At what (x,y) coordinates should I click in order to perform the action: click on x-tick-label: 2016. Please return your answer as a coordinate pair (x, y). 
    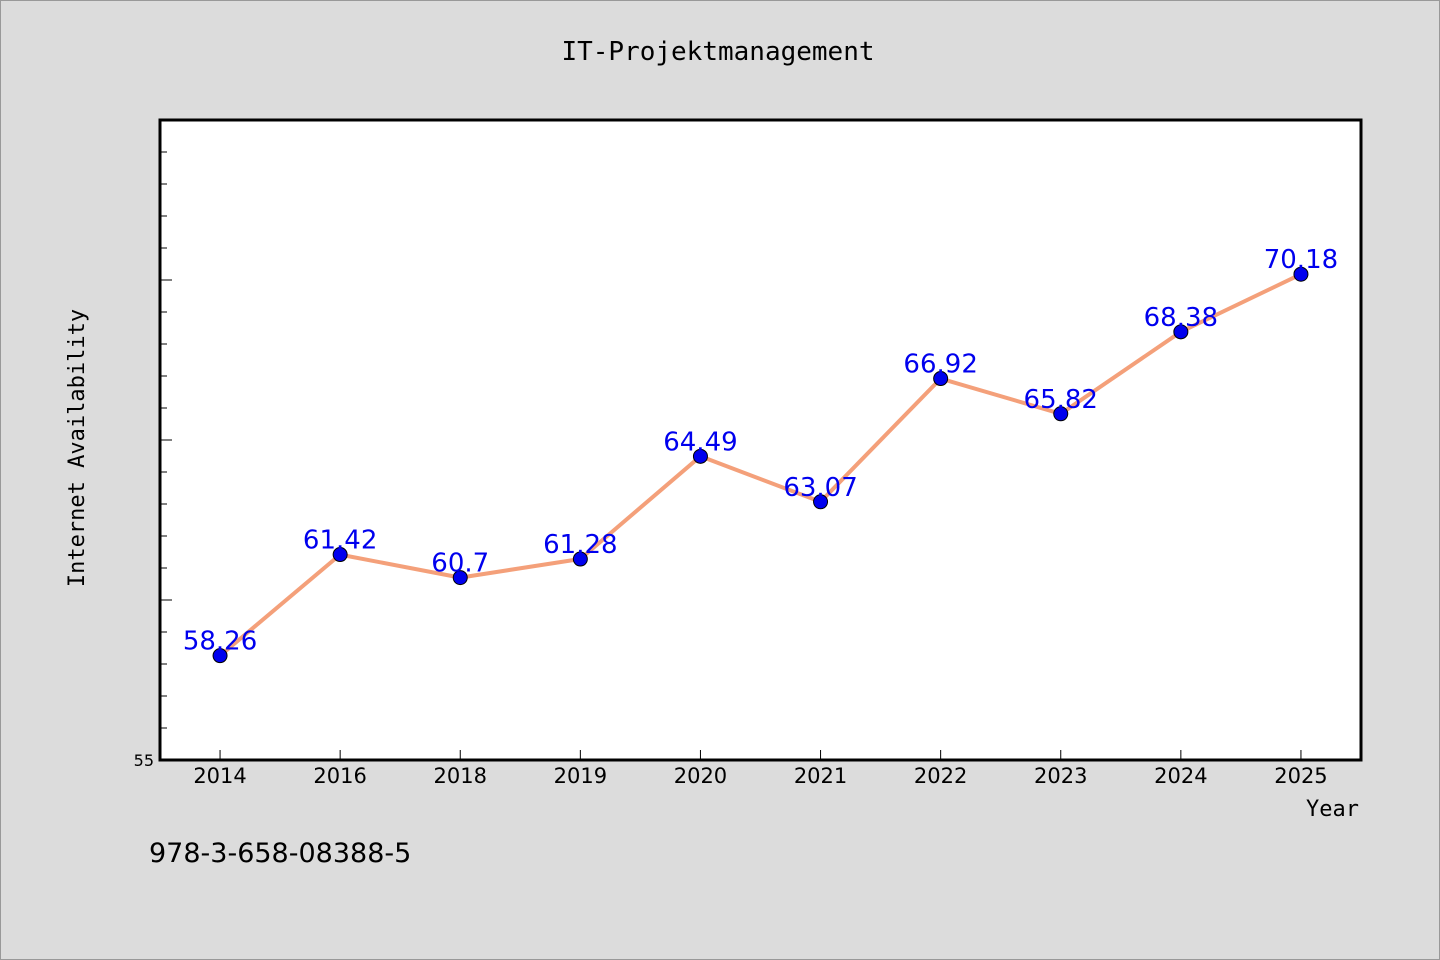
    Looking at the image, I should click on (339, 776).